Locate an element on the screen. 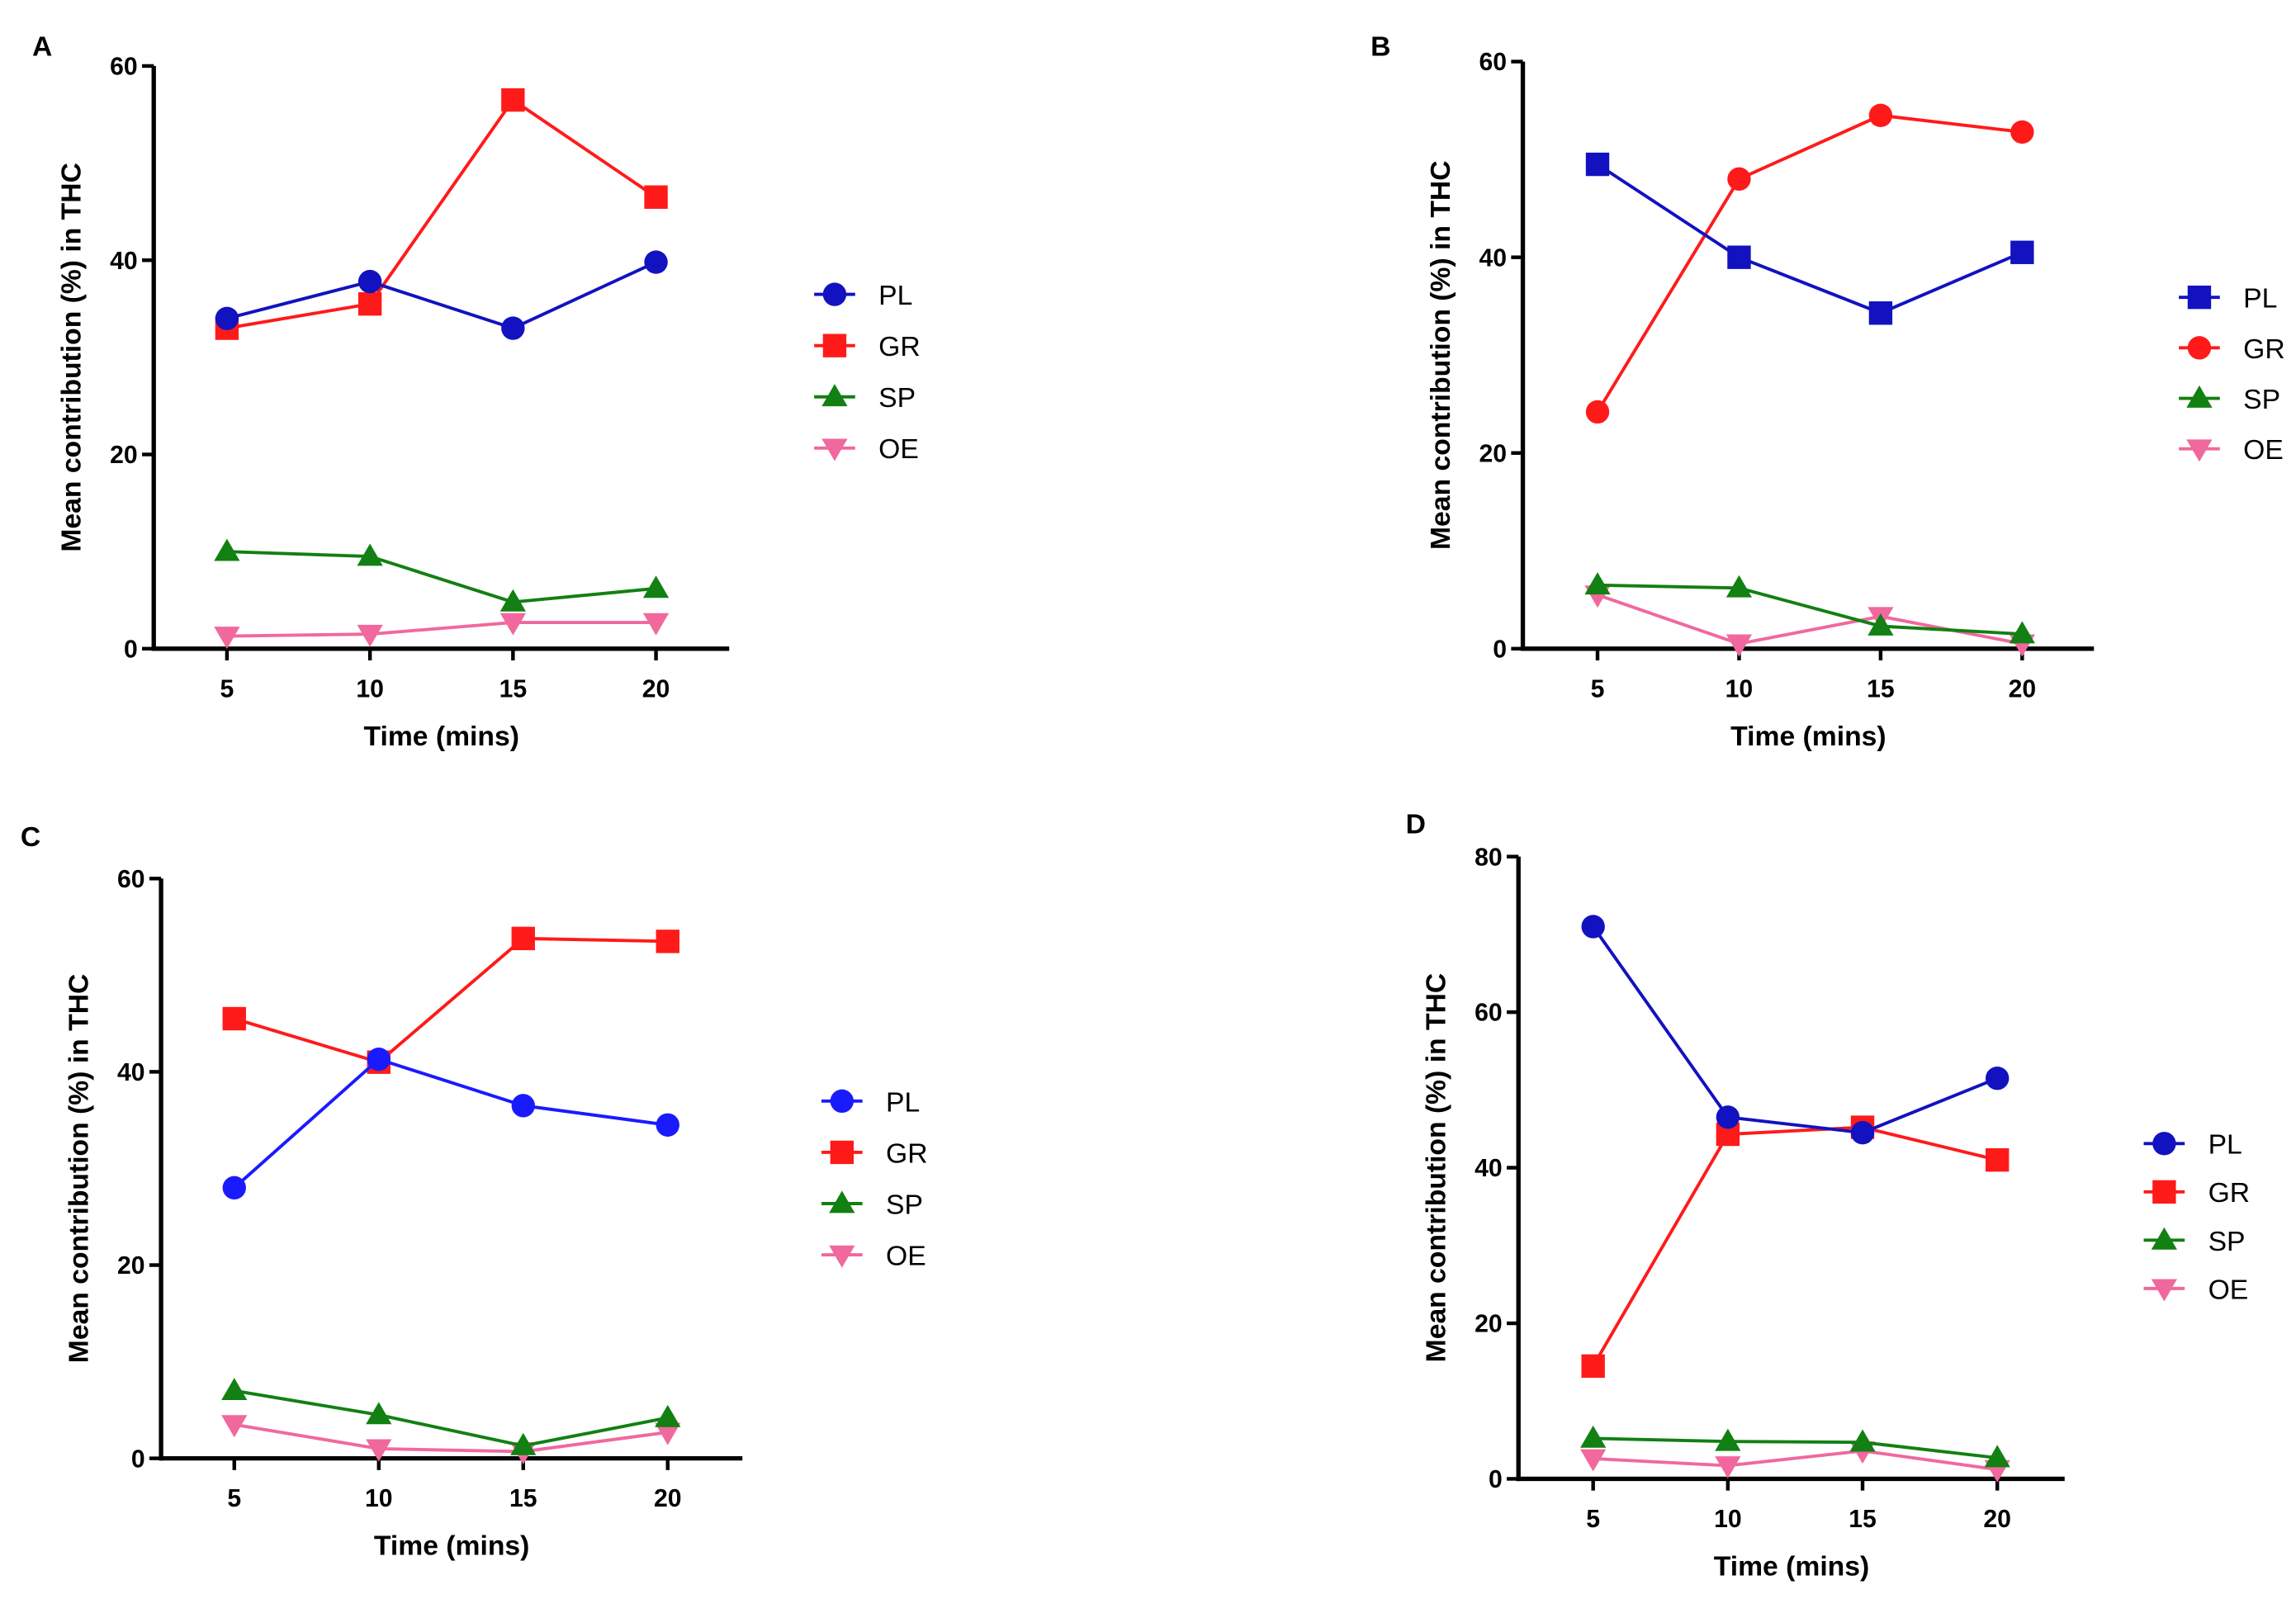 The width and height of the screenshot is (2296, 1599). series-oe is located at coordinates (1795, 1462).